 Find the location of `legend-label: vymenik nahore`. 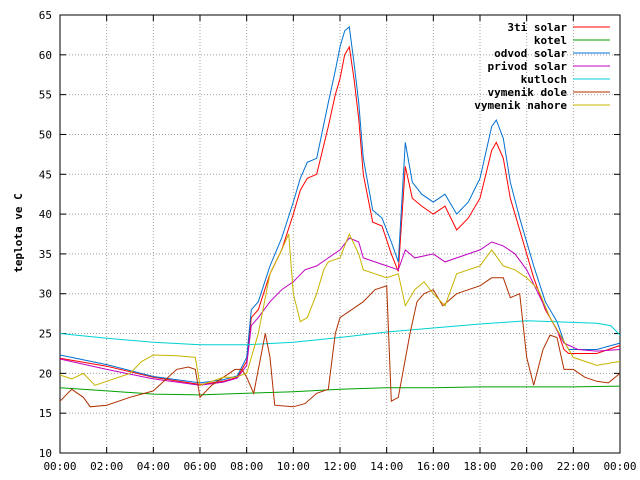

legend-label: vymenik nahore is located at coordinates (520, 105).